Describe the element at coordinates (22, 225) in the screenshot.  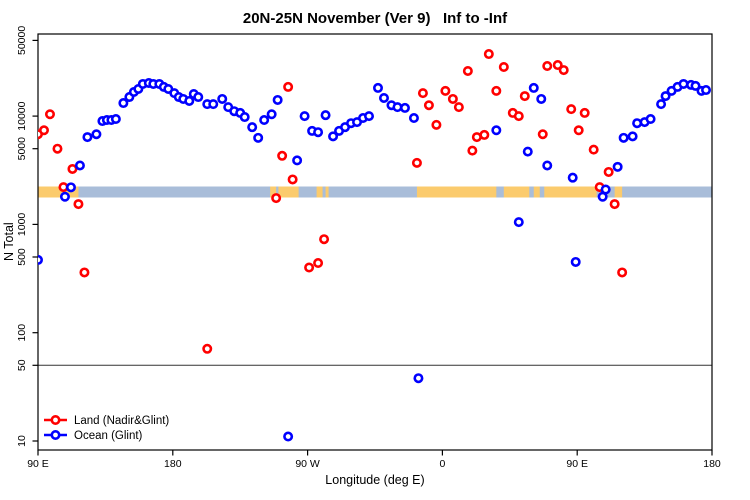
I see `y-tick-label: 1000` at that location.